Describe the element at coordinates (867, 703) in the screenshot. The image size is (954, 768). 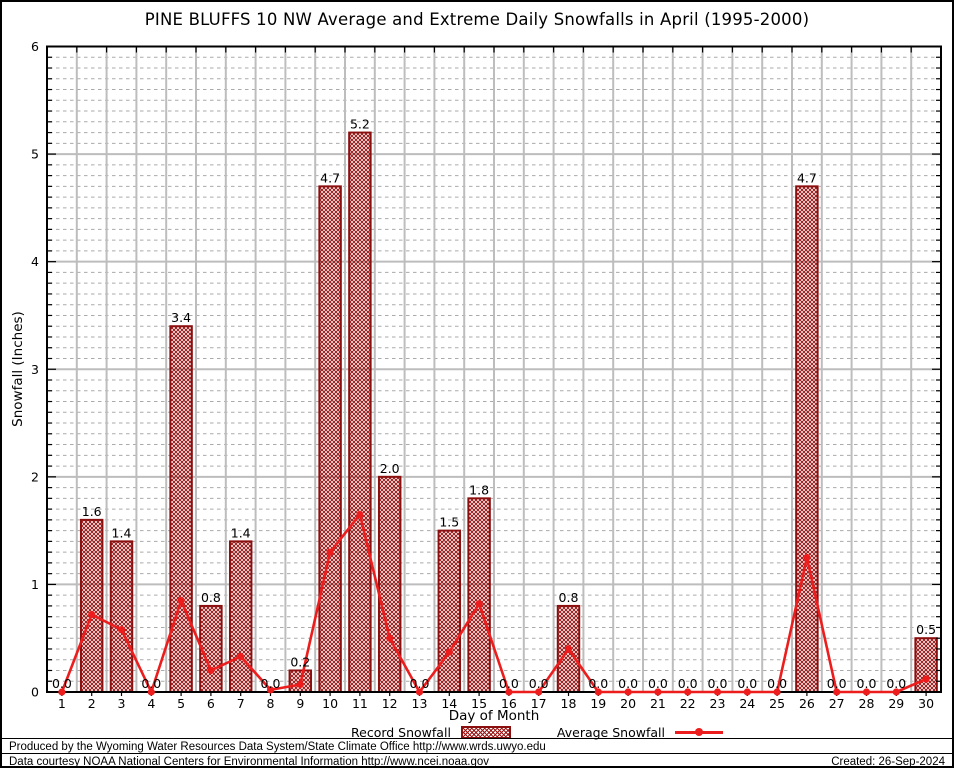
I see `x-tick-label: 28` at that location.